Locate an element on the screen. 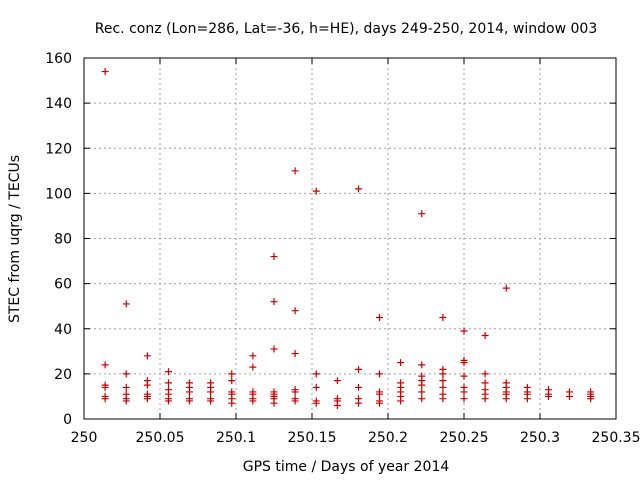 Image resolution: width=640 pixels, height=480 pixels. y-tick-label: 120 is located at coordinates (58, 149).